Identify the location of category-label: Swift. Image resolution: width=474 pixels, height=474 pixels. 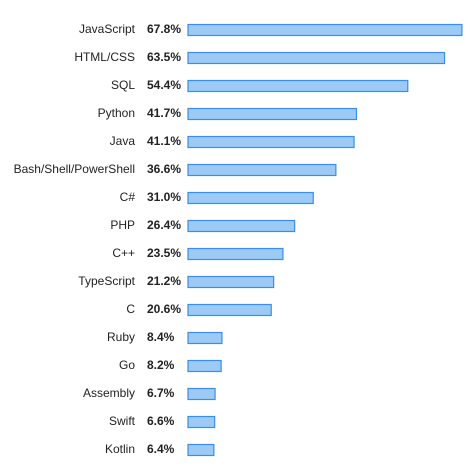
(122, 421).